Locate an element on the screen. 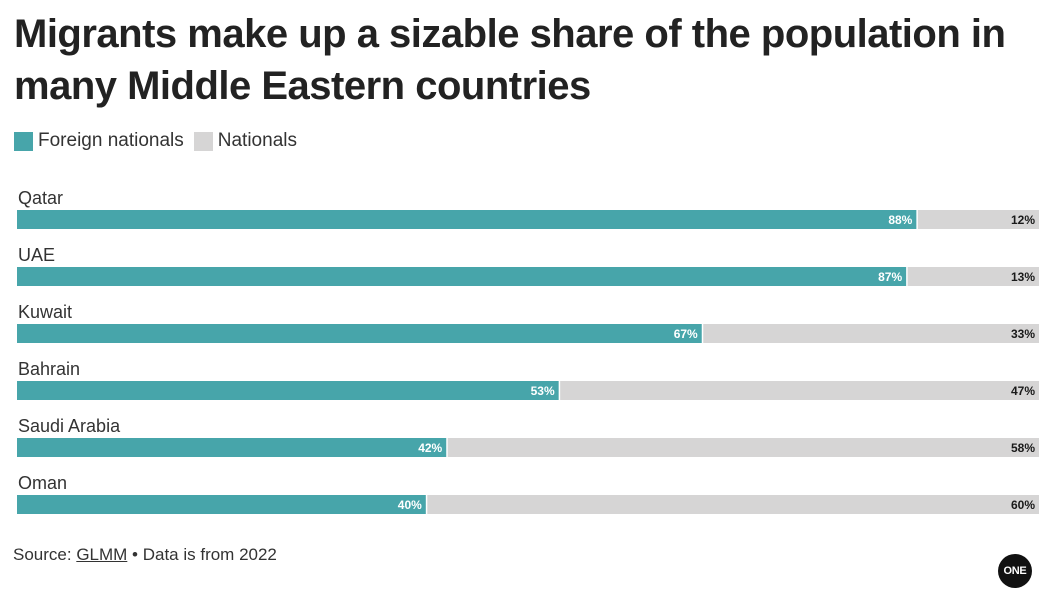 Image resolution: width=1055 pixels, height=604 pixels. legend-item-nationals: Nationals is located at coordinates (245, 141).